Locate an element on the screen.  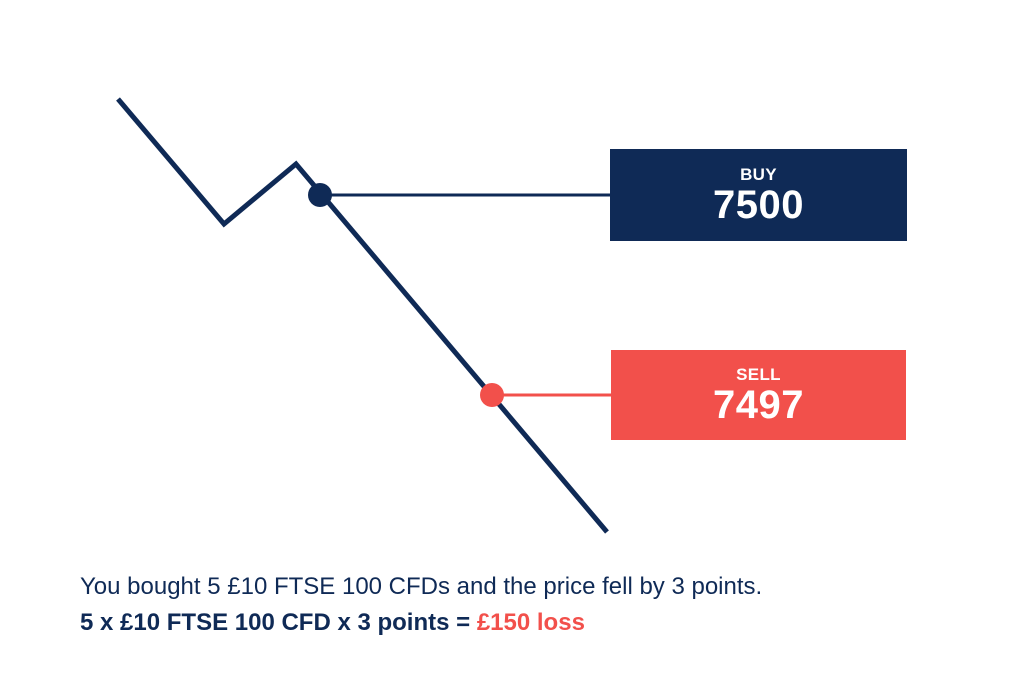
buy-point-marker is located at coordinates (320, 195).